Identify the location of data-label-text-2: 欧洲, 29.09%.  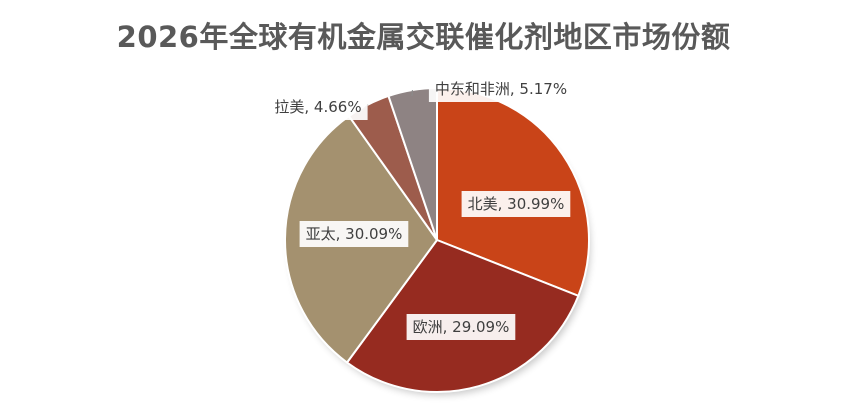
(461, 327).